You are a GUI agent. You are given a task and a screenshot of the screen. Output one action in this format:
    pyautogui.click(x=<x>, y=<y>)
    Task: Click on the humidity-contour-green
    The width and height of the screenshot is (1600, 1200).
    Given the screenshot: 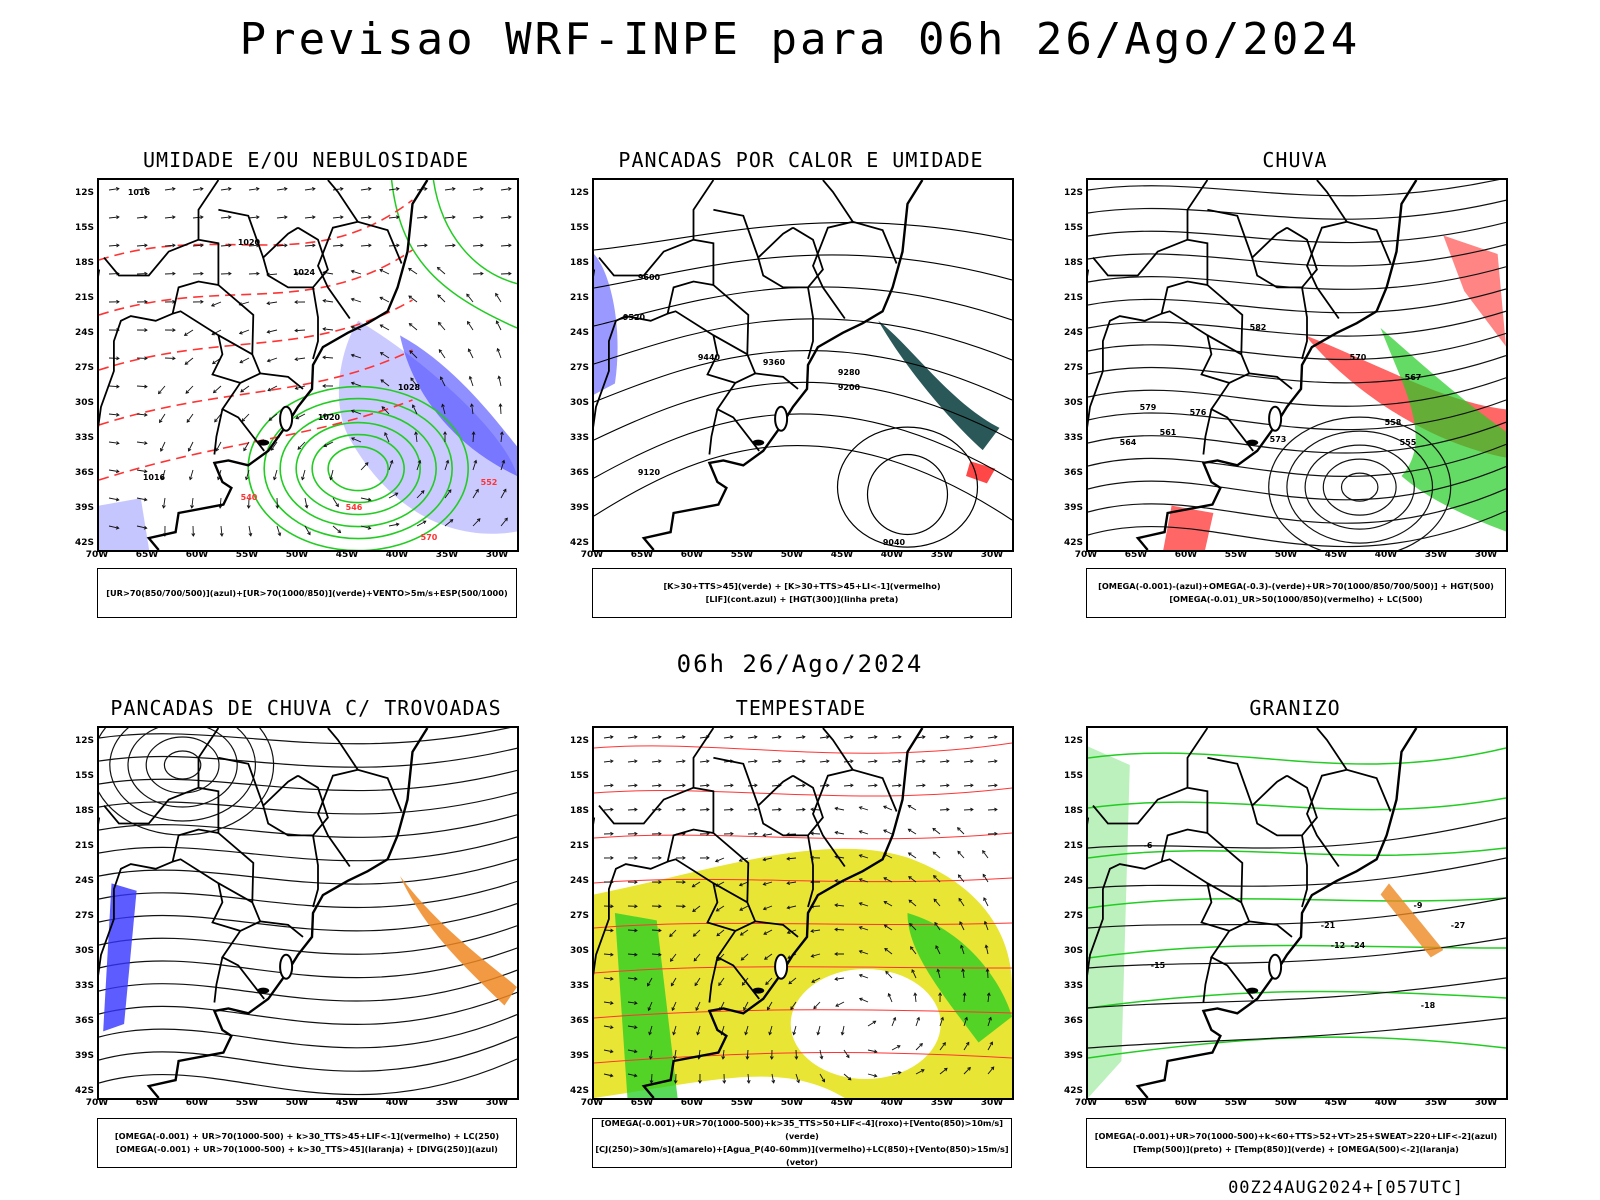 What is the action you would take?
    pyautogui.click(x=358, y=468)
    